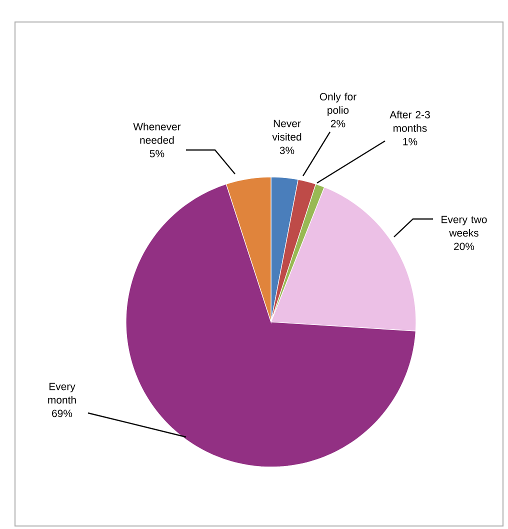  Describe the element at coordinates (287, 150) in the screenshot. I see `data-label: 3%` at that location.